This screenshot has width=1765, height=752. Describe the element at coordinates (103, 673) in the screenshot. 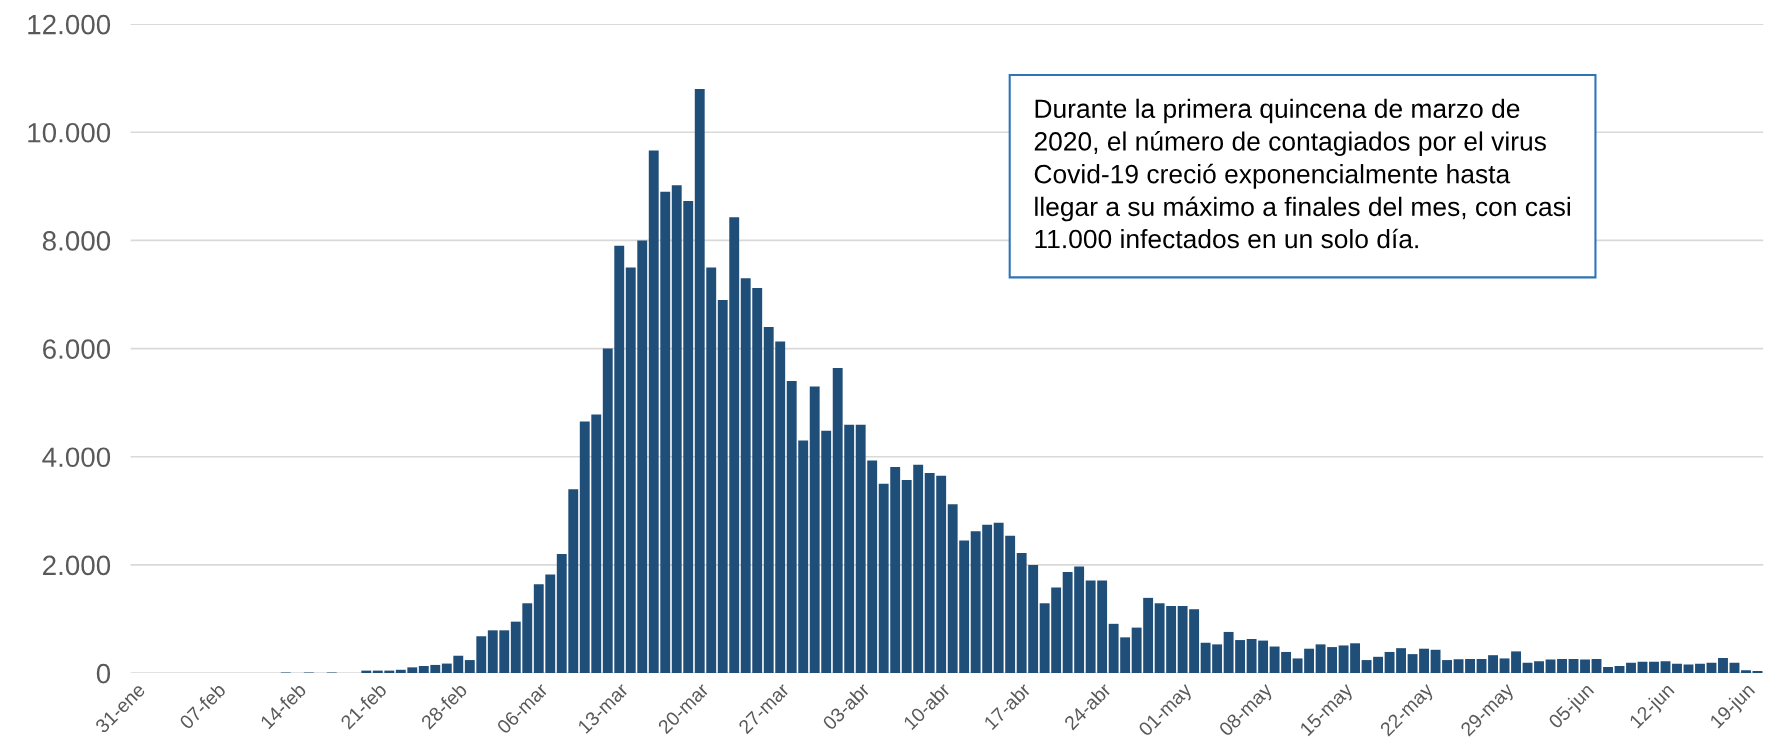

I see `y-tick-label: 0` at that location.